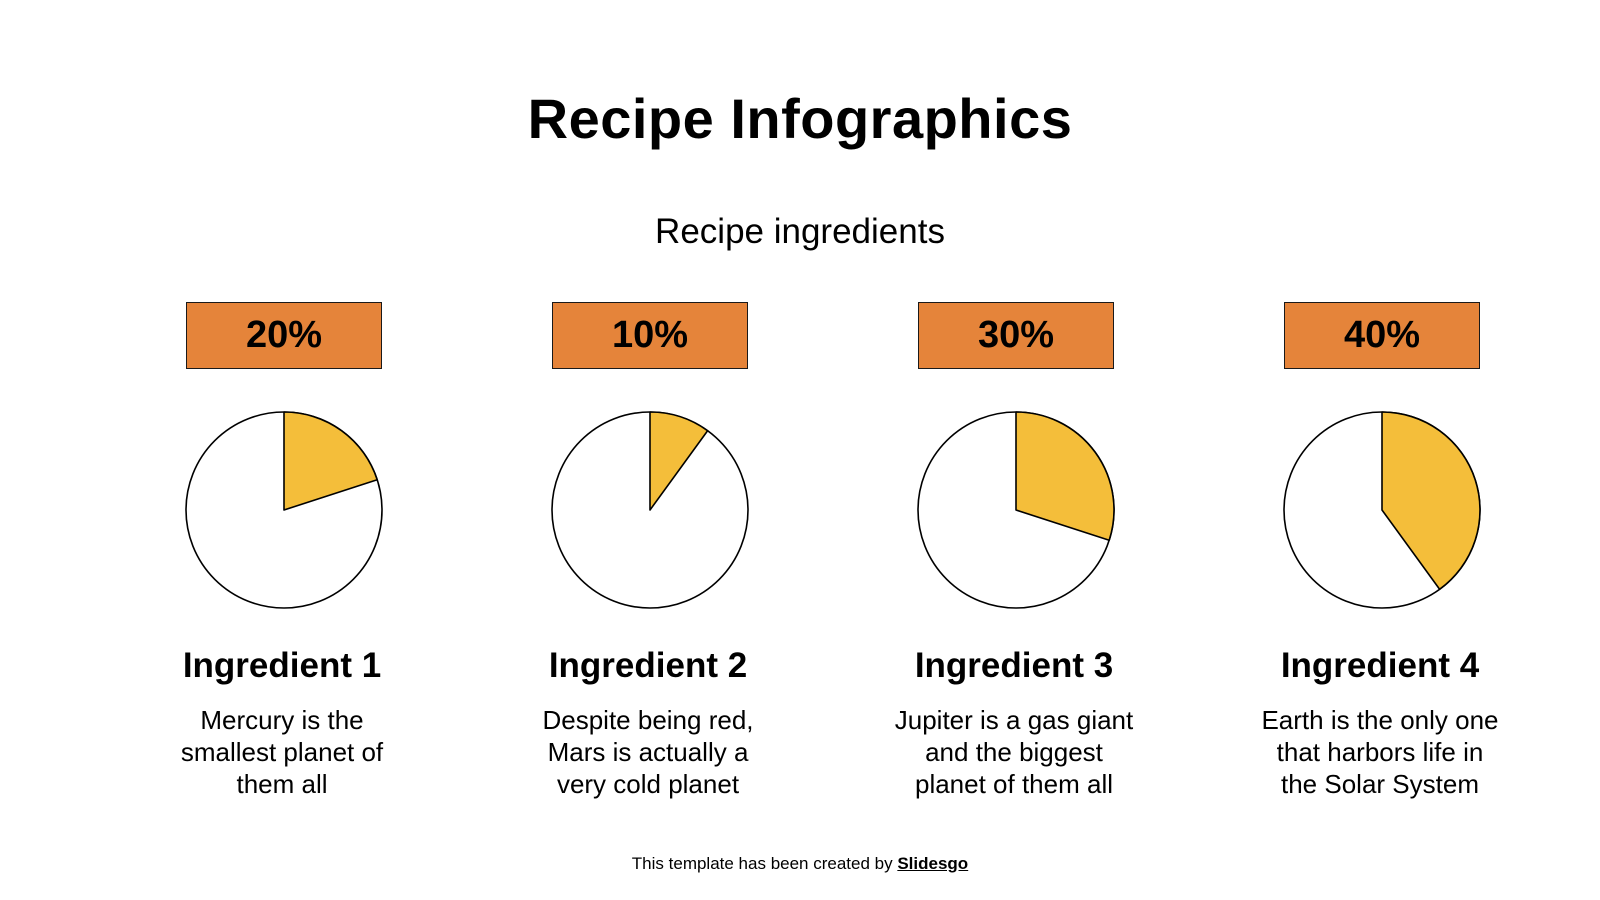 The width and height of the screenshot is (1600, 900). Describe the element at coordinates (1014, 665) in the screenshot. I see `ingredient-title: Ingredient 3` at that location.